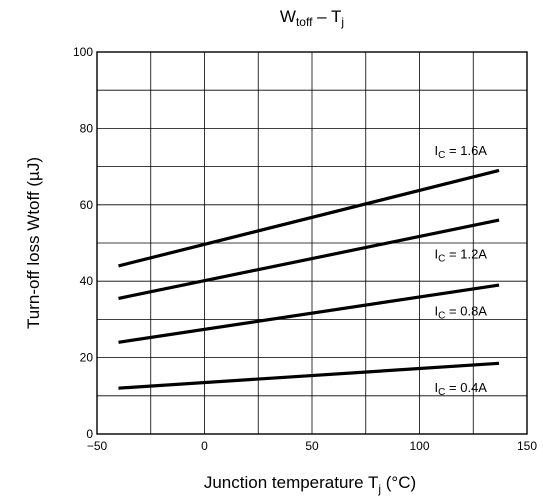  I want to click on series-label-4: IC = 0.4A, so click(461, 389).